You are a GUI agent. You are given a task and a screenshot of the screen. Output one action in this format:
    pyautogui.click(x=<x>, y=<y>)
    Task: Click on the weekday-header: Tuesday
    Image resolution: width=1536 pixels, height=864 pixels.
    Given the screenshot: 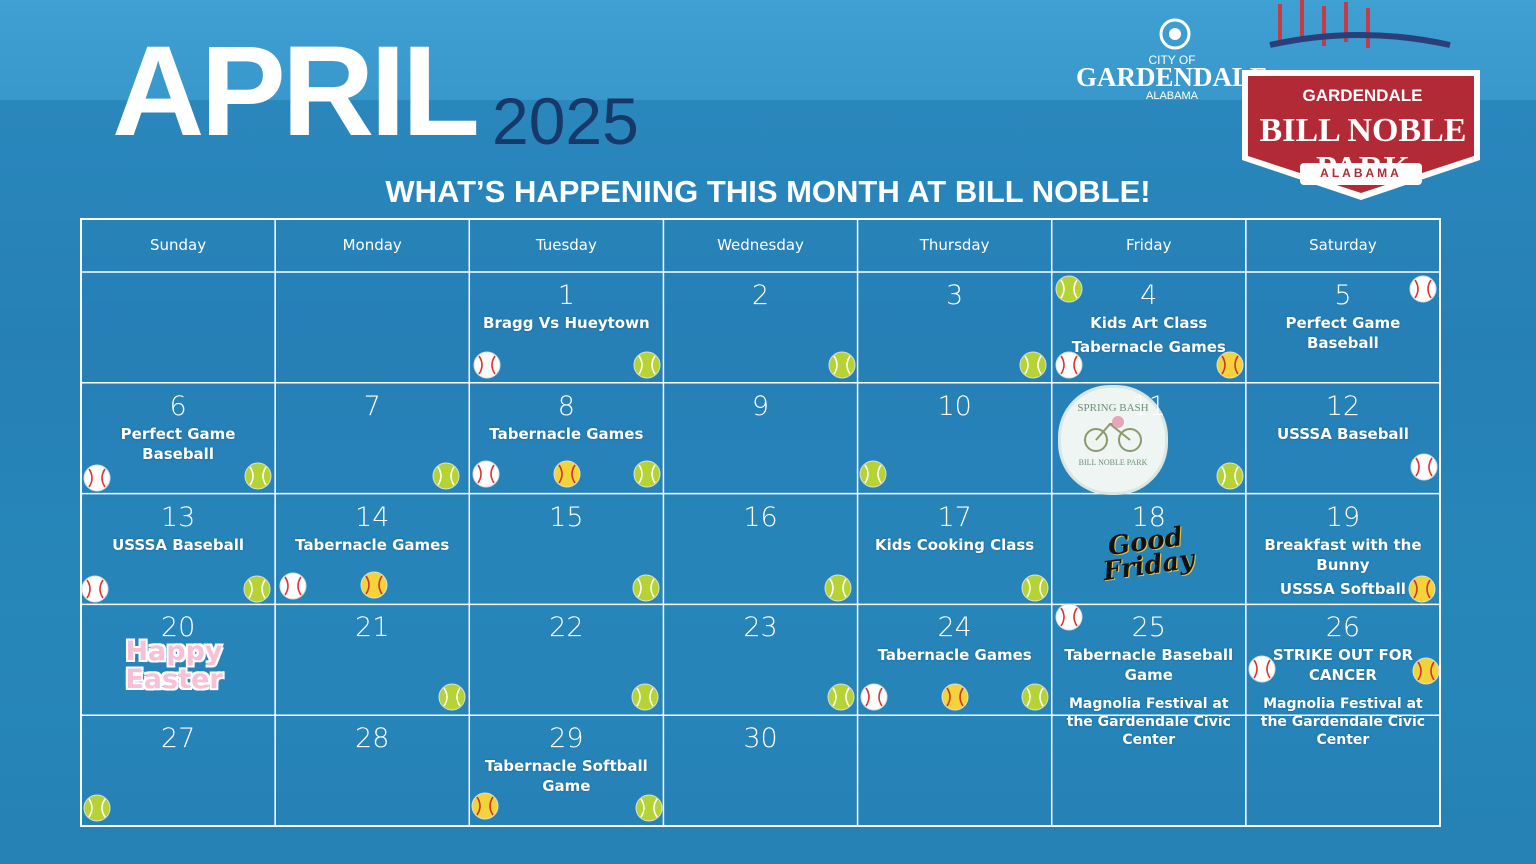 What is the action you would take?
    pyautogui.click(x=566, y=245)
    